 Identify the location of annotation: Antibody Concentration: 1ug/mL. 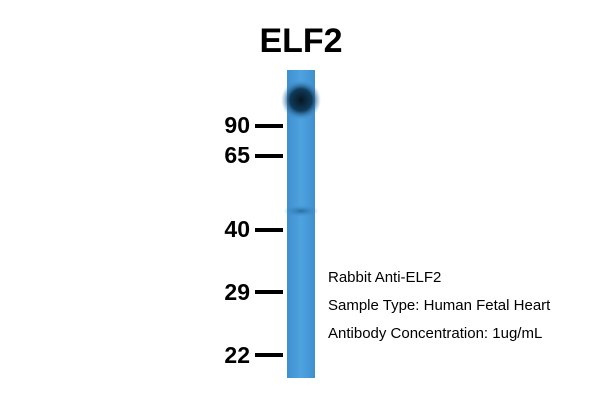
(435, 333).